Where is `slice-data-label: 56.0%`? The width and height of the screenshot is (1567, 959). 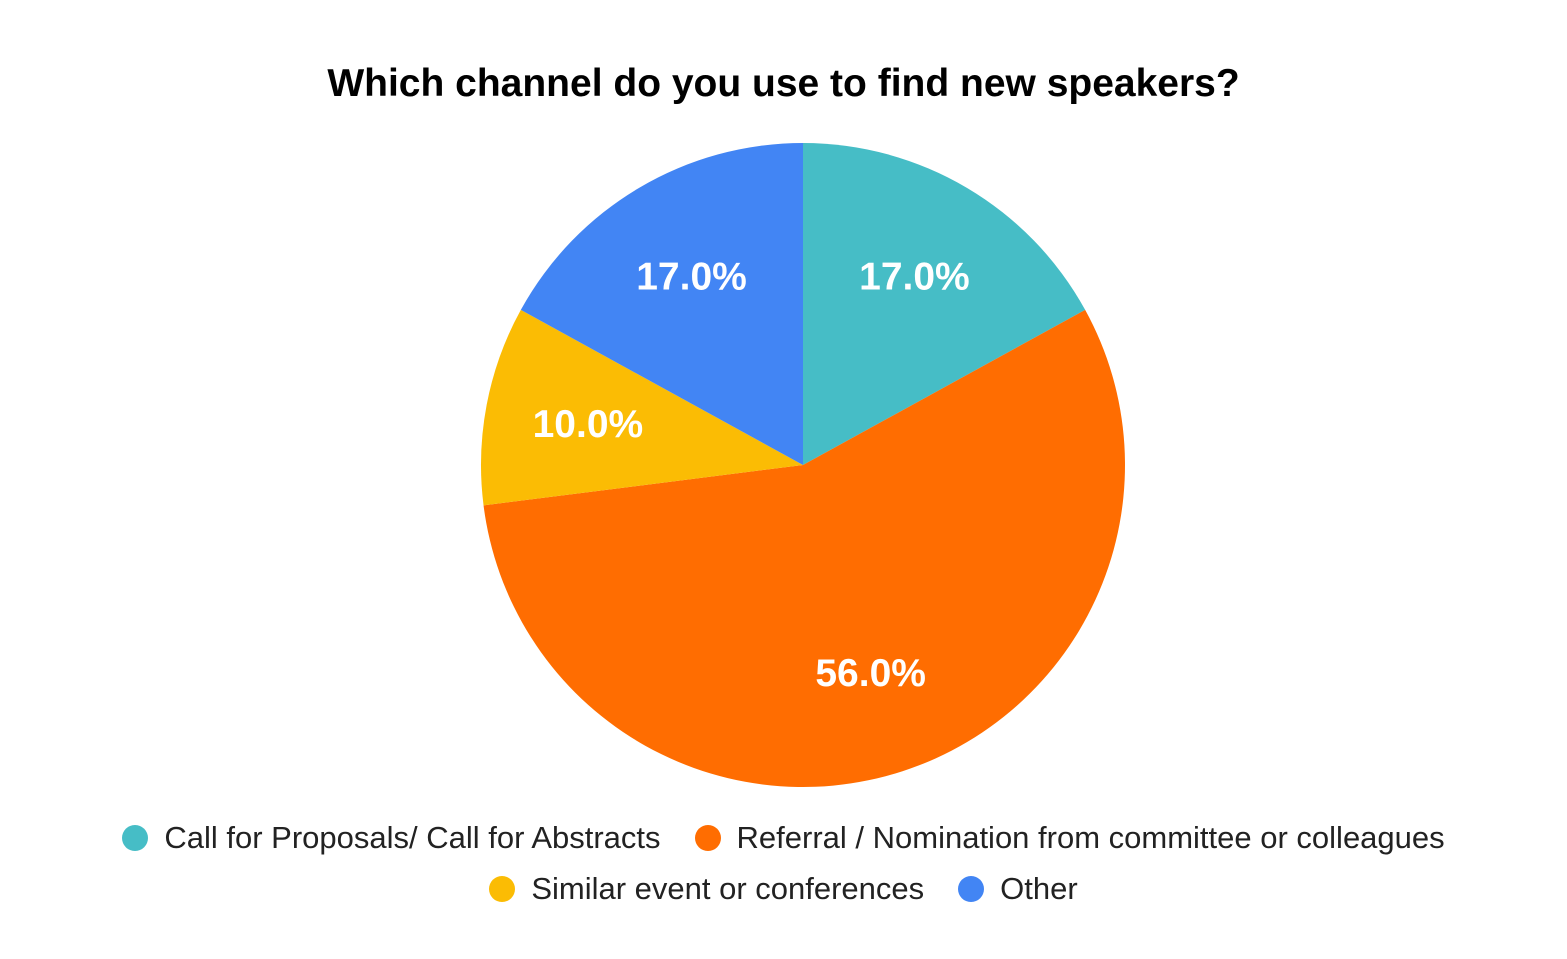 slice-data-label: 56.0% is located at coordinates (870, 673).